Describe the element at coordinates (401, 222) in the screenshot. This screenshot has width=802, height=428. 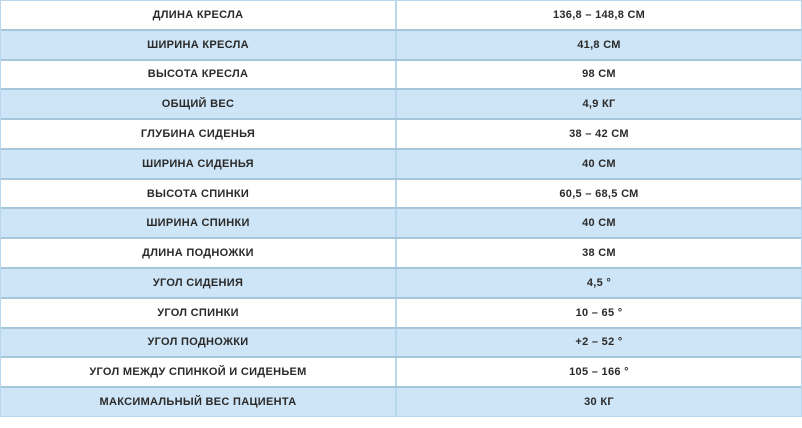
I see `table-row: ШИРИНА СПИНКИ 40 см` at that location.